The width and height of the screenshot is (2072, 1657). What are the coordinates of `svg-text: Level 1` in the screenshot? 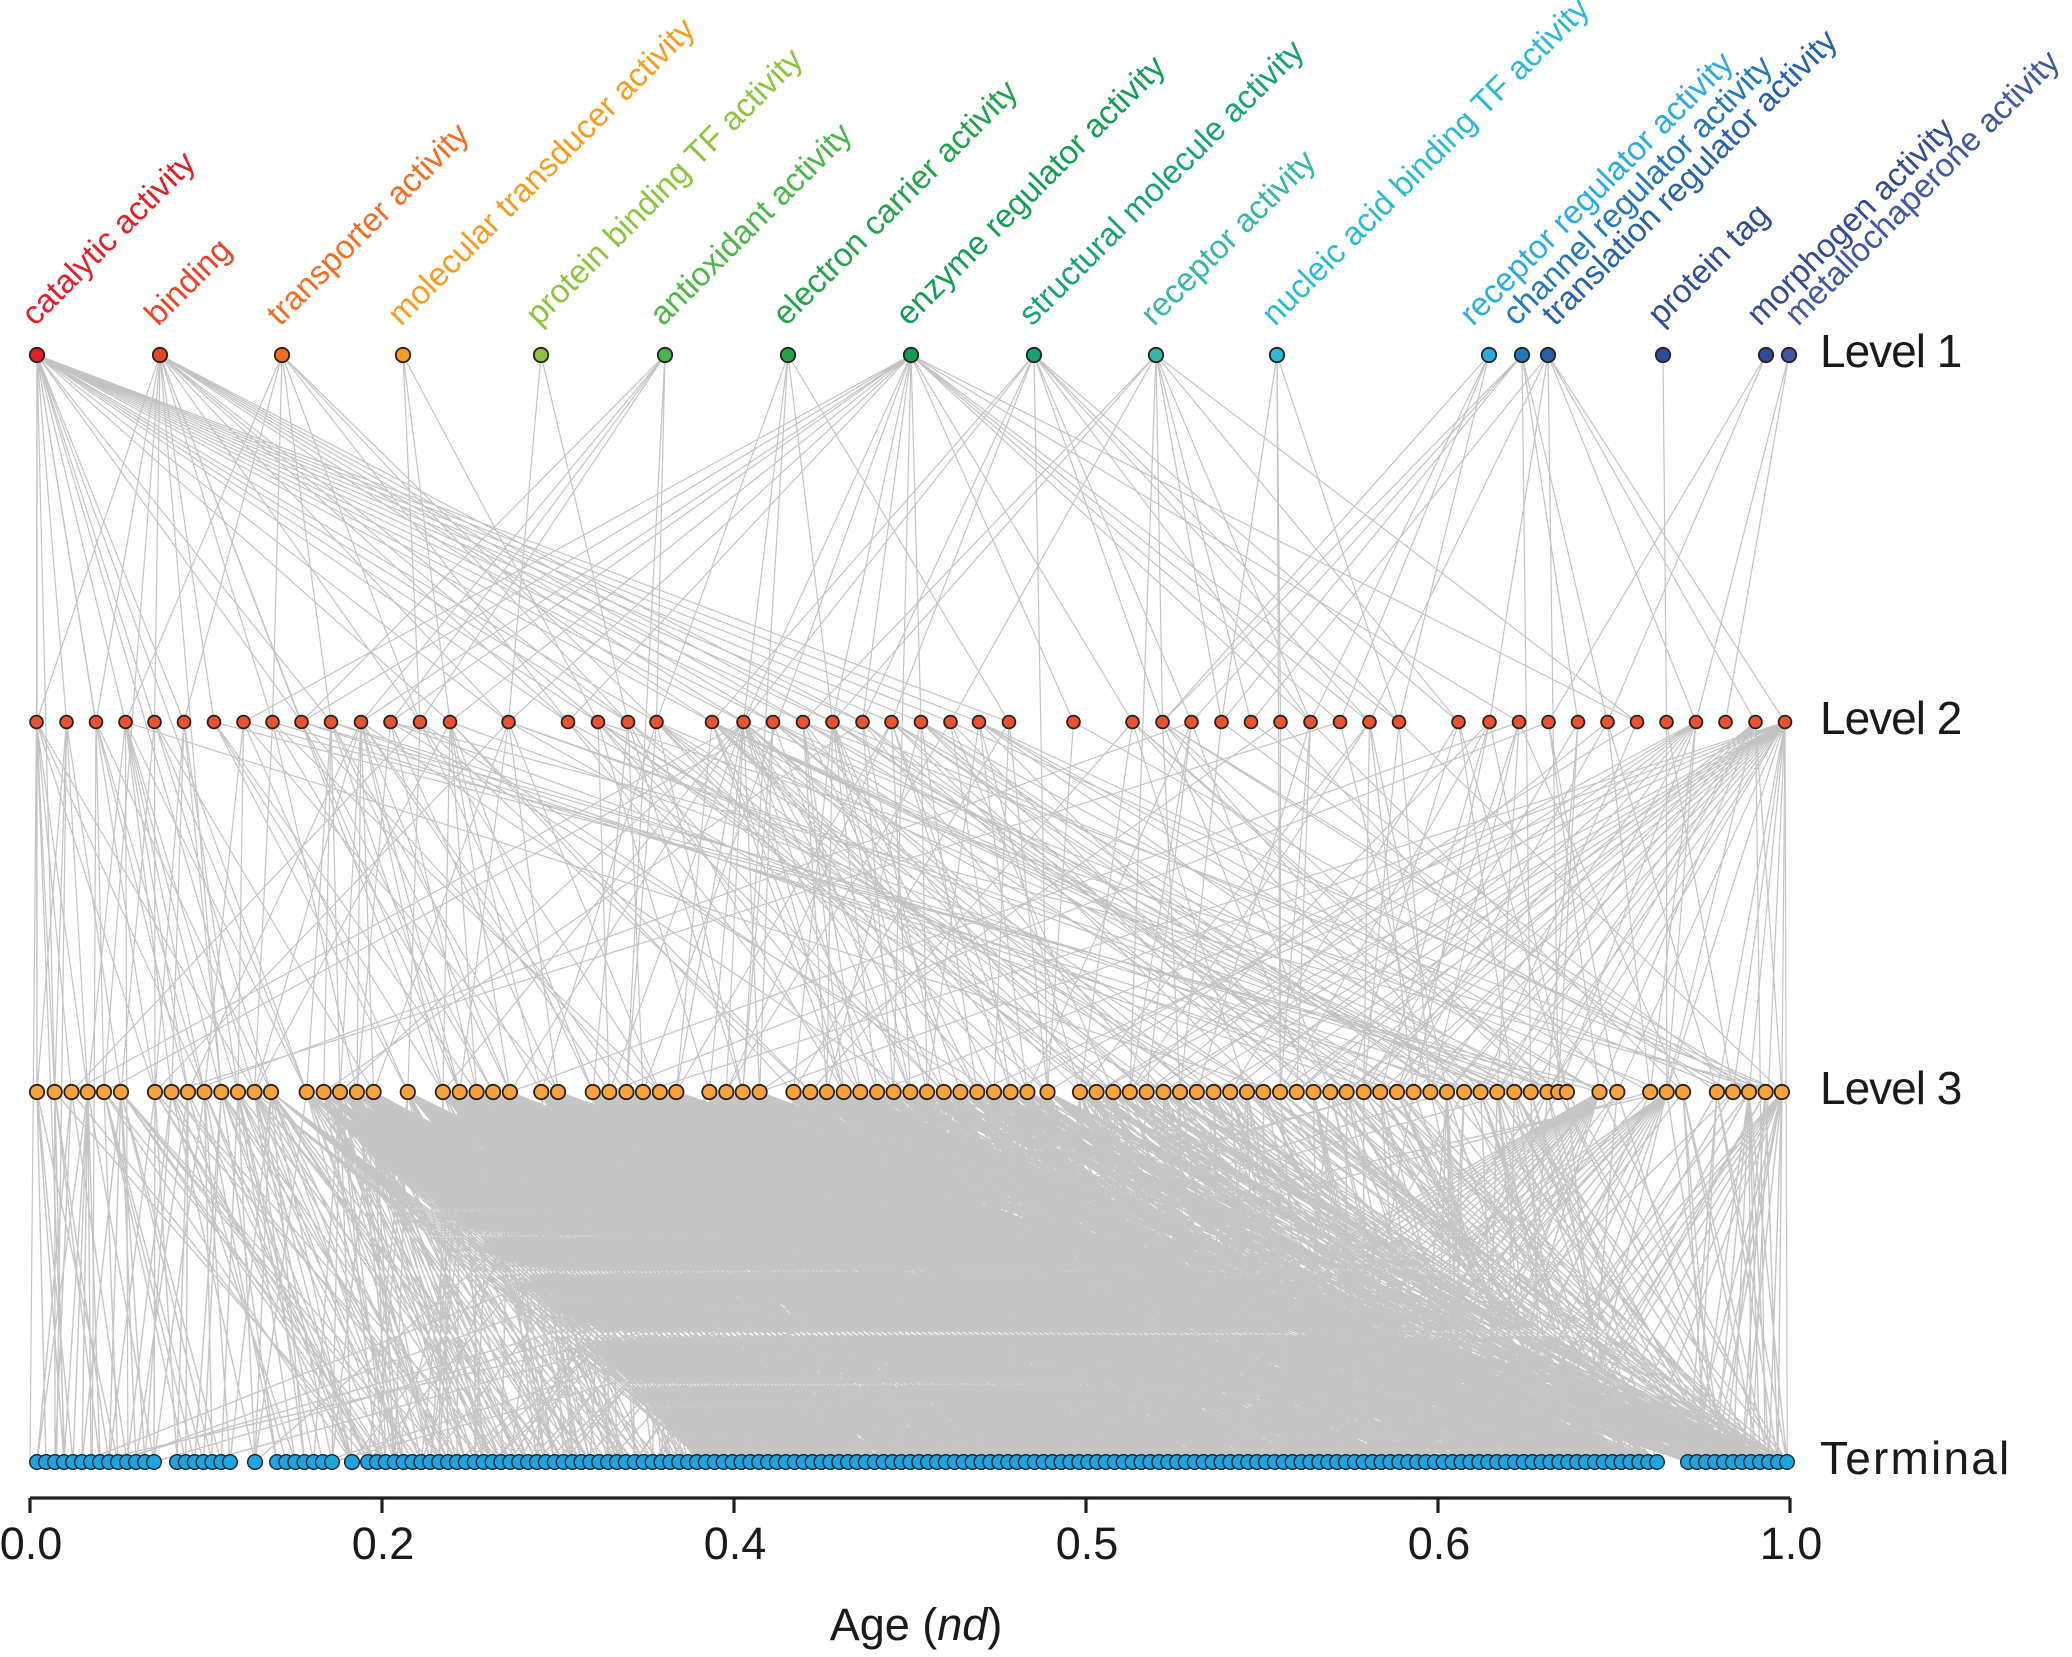 It's located at (1890, 351).